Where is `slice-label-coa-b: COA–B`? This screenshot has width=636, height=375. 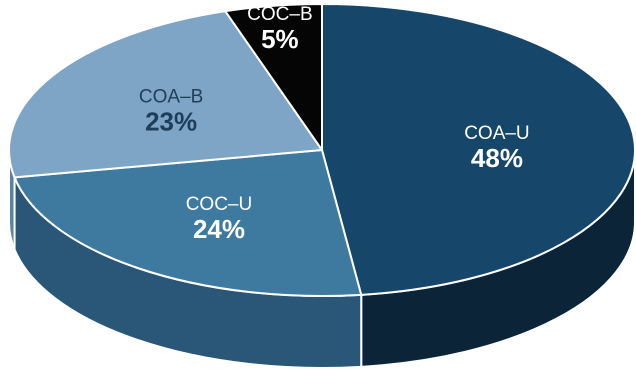
slice-label-coa-b: COA–B is located at coordinates (171, 96).